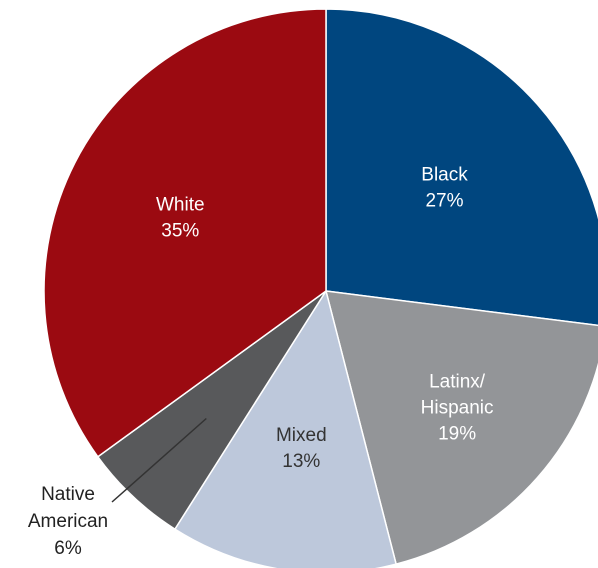  Describe the element at coordinates (457, 382) in the screenshot. I see `slice-label-latinx-hispanic: Latinx/` at that location.